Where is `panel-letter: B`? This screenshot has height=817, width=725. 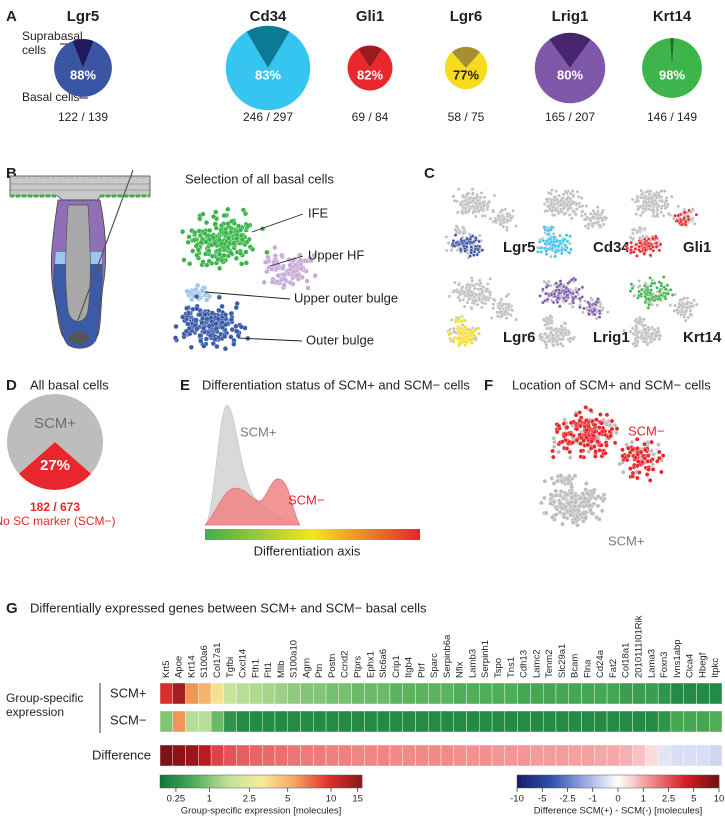 panel-letter: B is located at coordinates (11, 173).